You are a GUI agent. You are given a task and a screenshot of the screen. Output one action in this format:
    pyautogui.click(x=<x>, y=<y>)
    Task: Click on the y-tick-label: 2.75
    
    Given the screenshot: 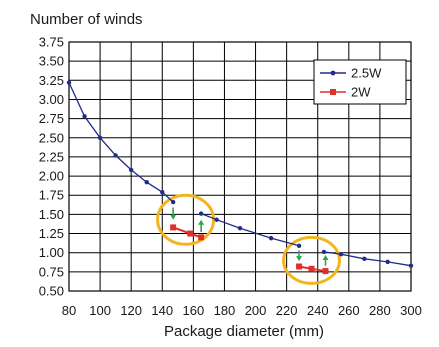 What is the action you would take?
    pyautogui.click(x=51, y=118)
    